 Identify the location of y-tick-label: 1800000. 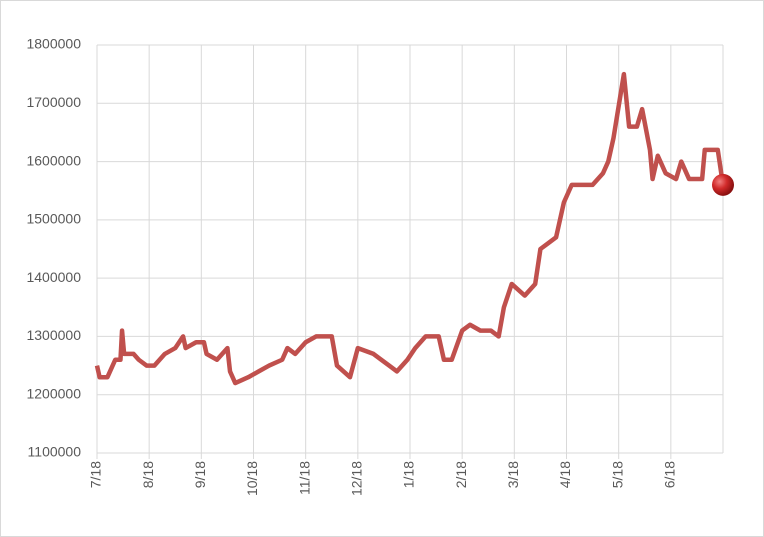
(53, 44).